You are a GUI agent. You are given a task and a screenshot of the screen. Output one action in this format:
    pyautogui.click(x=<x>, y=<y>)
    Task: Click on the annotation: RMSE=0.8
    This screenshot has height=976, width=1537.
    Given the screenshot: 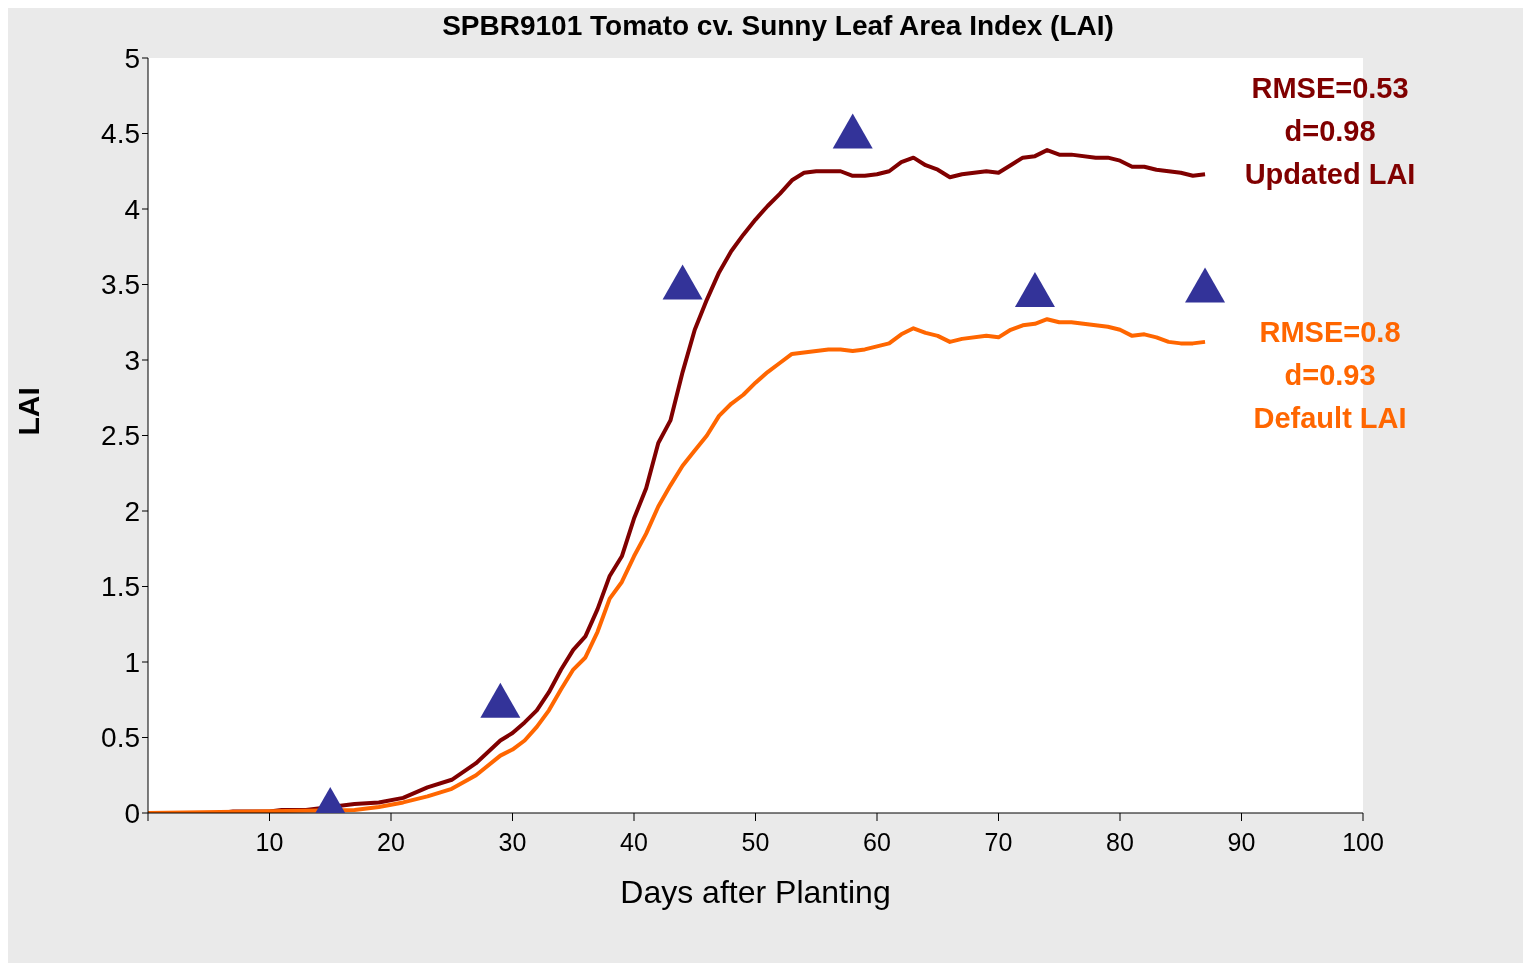 What is the action you would take?
    pyautogui.click(x=1330, y=331)
    